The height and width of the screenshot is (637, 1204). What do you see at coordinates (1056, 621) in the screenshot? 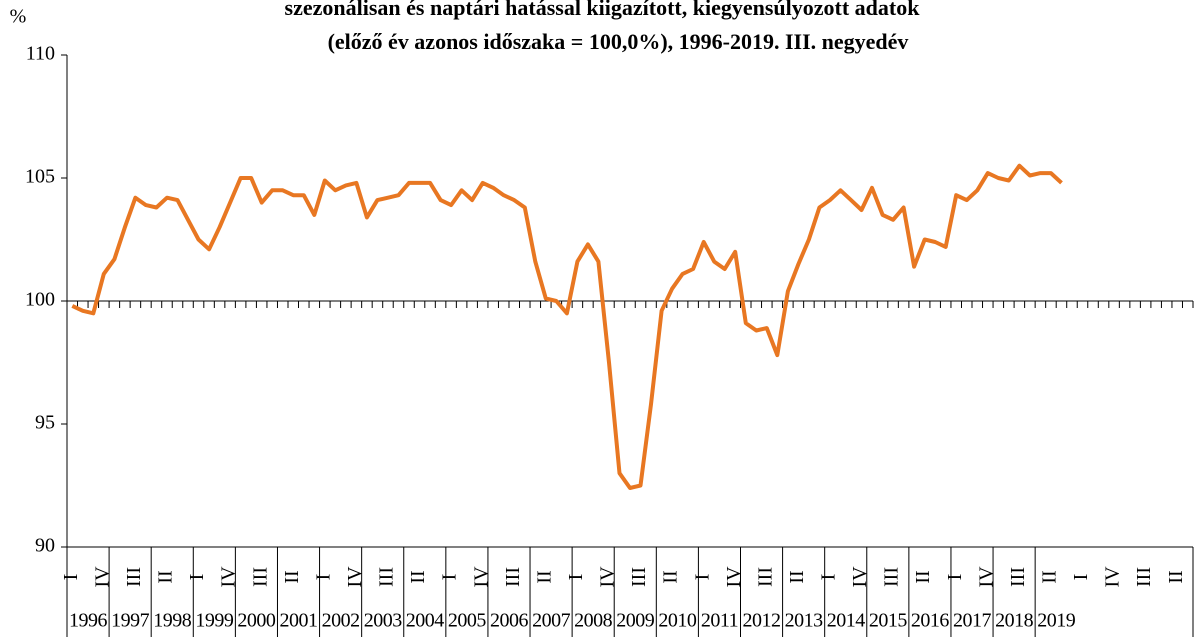
I see `year-label: 2019` at bounding box center [1056, 621].